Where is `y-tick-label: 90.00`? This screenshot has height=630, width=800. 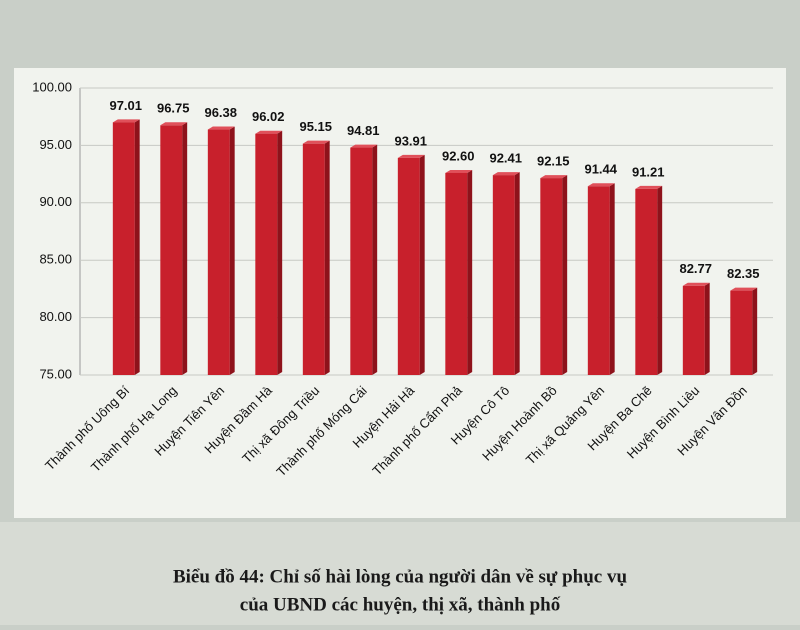
y-tick-label: 90.00 is located at coordinates (55, 201).